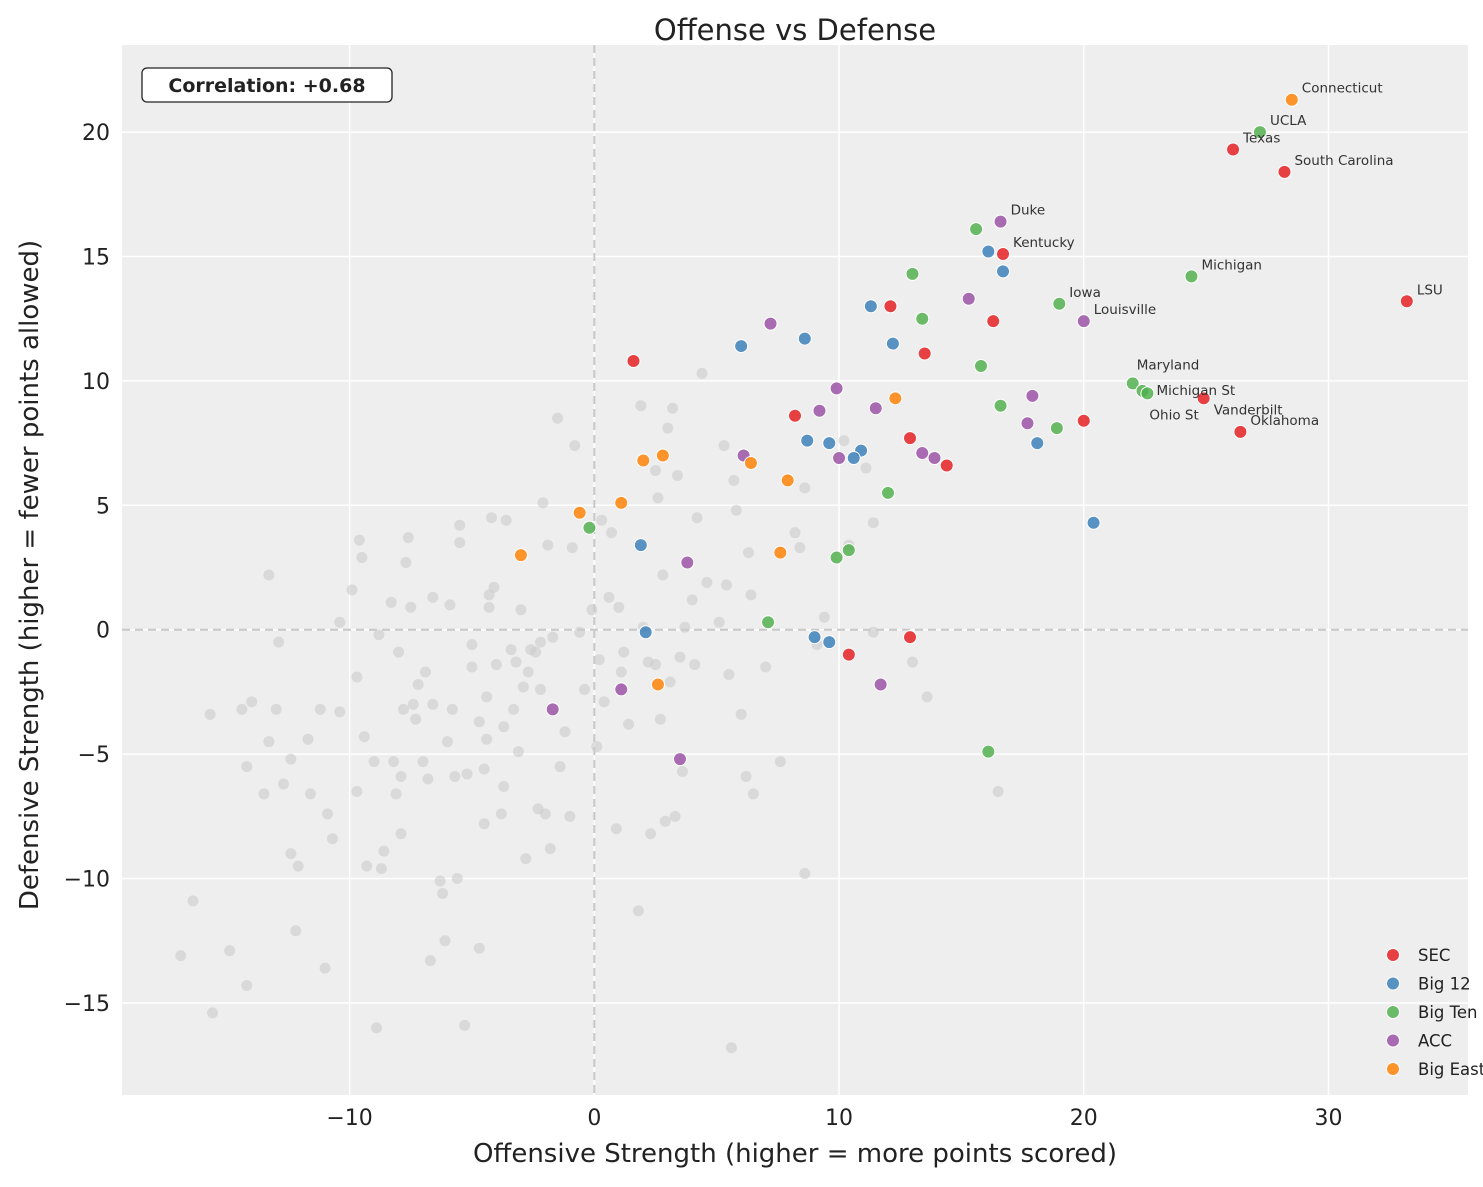 The width and height of the screenshot is (1483, 1187). Describe the element at coordinates (1231, 265) in the screenshot. I see `team-label: Michigan` at that location.